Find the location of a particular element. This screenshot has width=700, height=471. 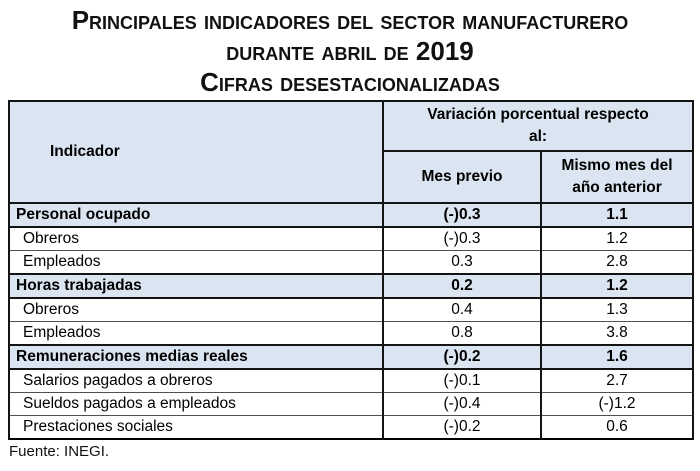

header-mismo-mes-label: Mismo mes del año anterior is located at coordinates (617, 176).